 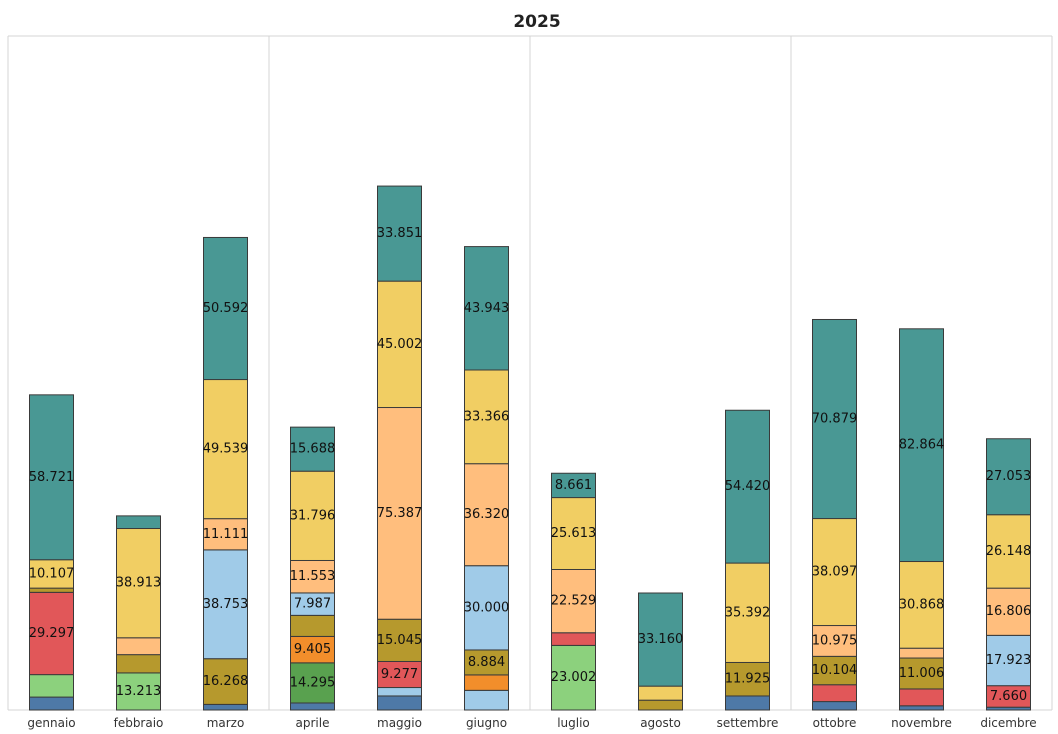 I want to click on bar-segment-febbraio-s7, so click(x=138, y=664).